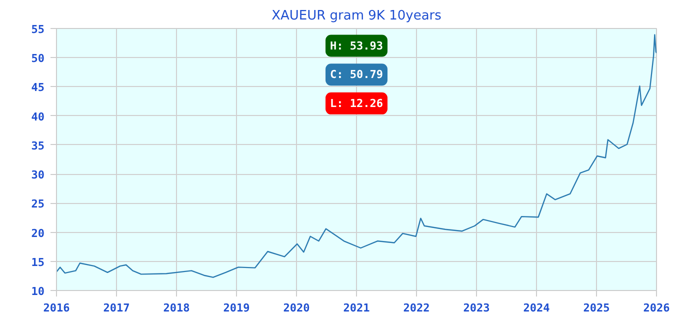 This screenshot has height=320, width=680. I want to click on x-tick-label: 2018, so click(176, 308).